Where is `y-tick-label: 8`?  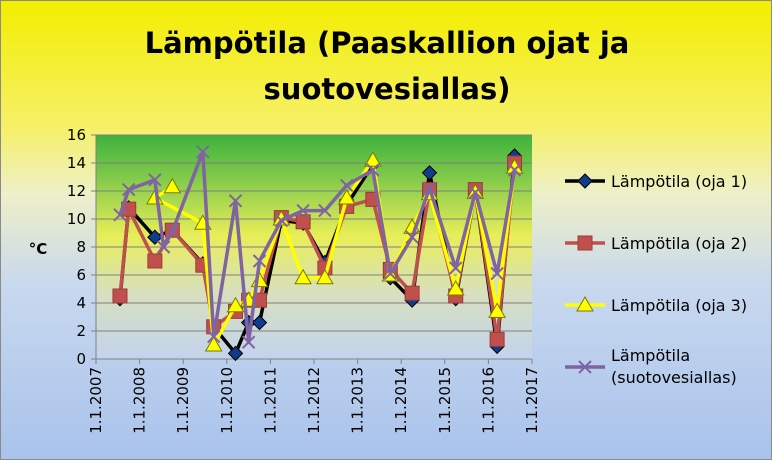
y-tick-label: 8 is located at coordinates (81, 247).